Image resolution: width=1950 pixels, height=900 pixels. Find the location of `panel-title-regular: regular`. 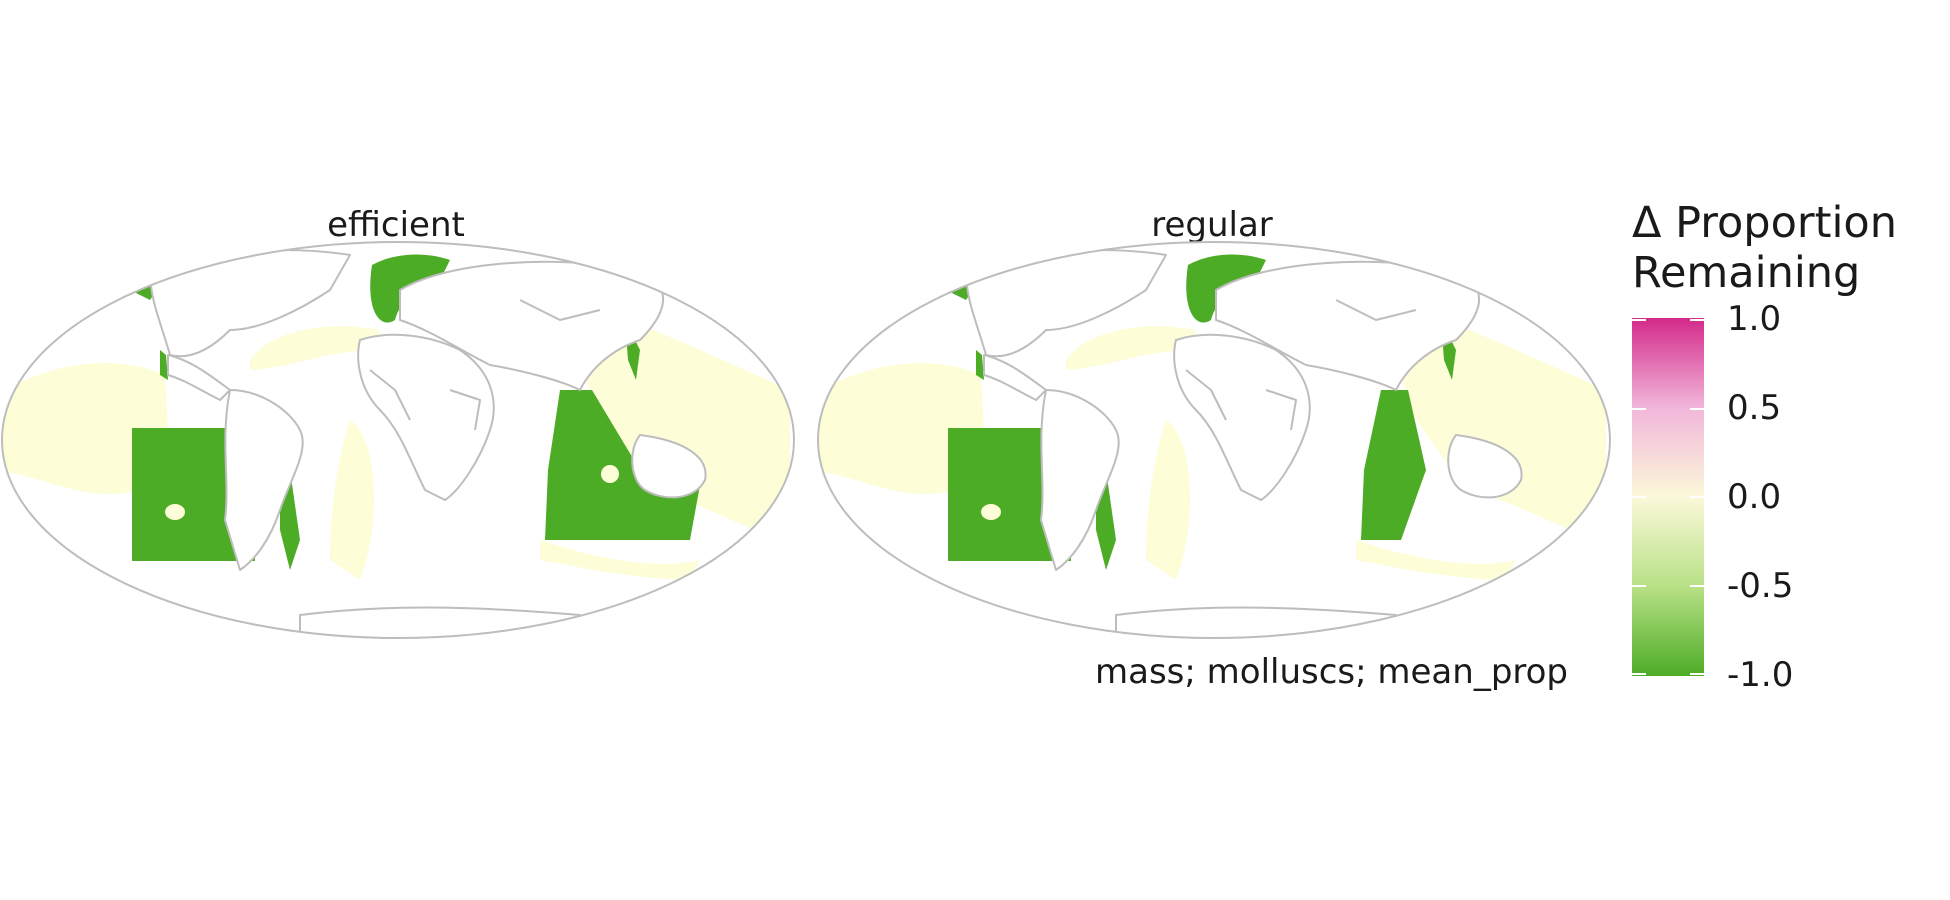

panel-title-regular: regular is located at coordinates (1212, 225).